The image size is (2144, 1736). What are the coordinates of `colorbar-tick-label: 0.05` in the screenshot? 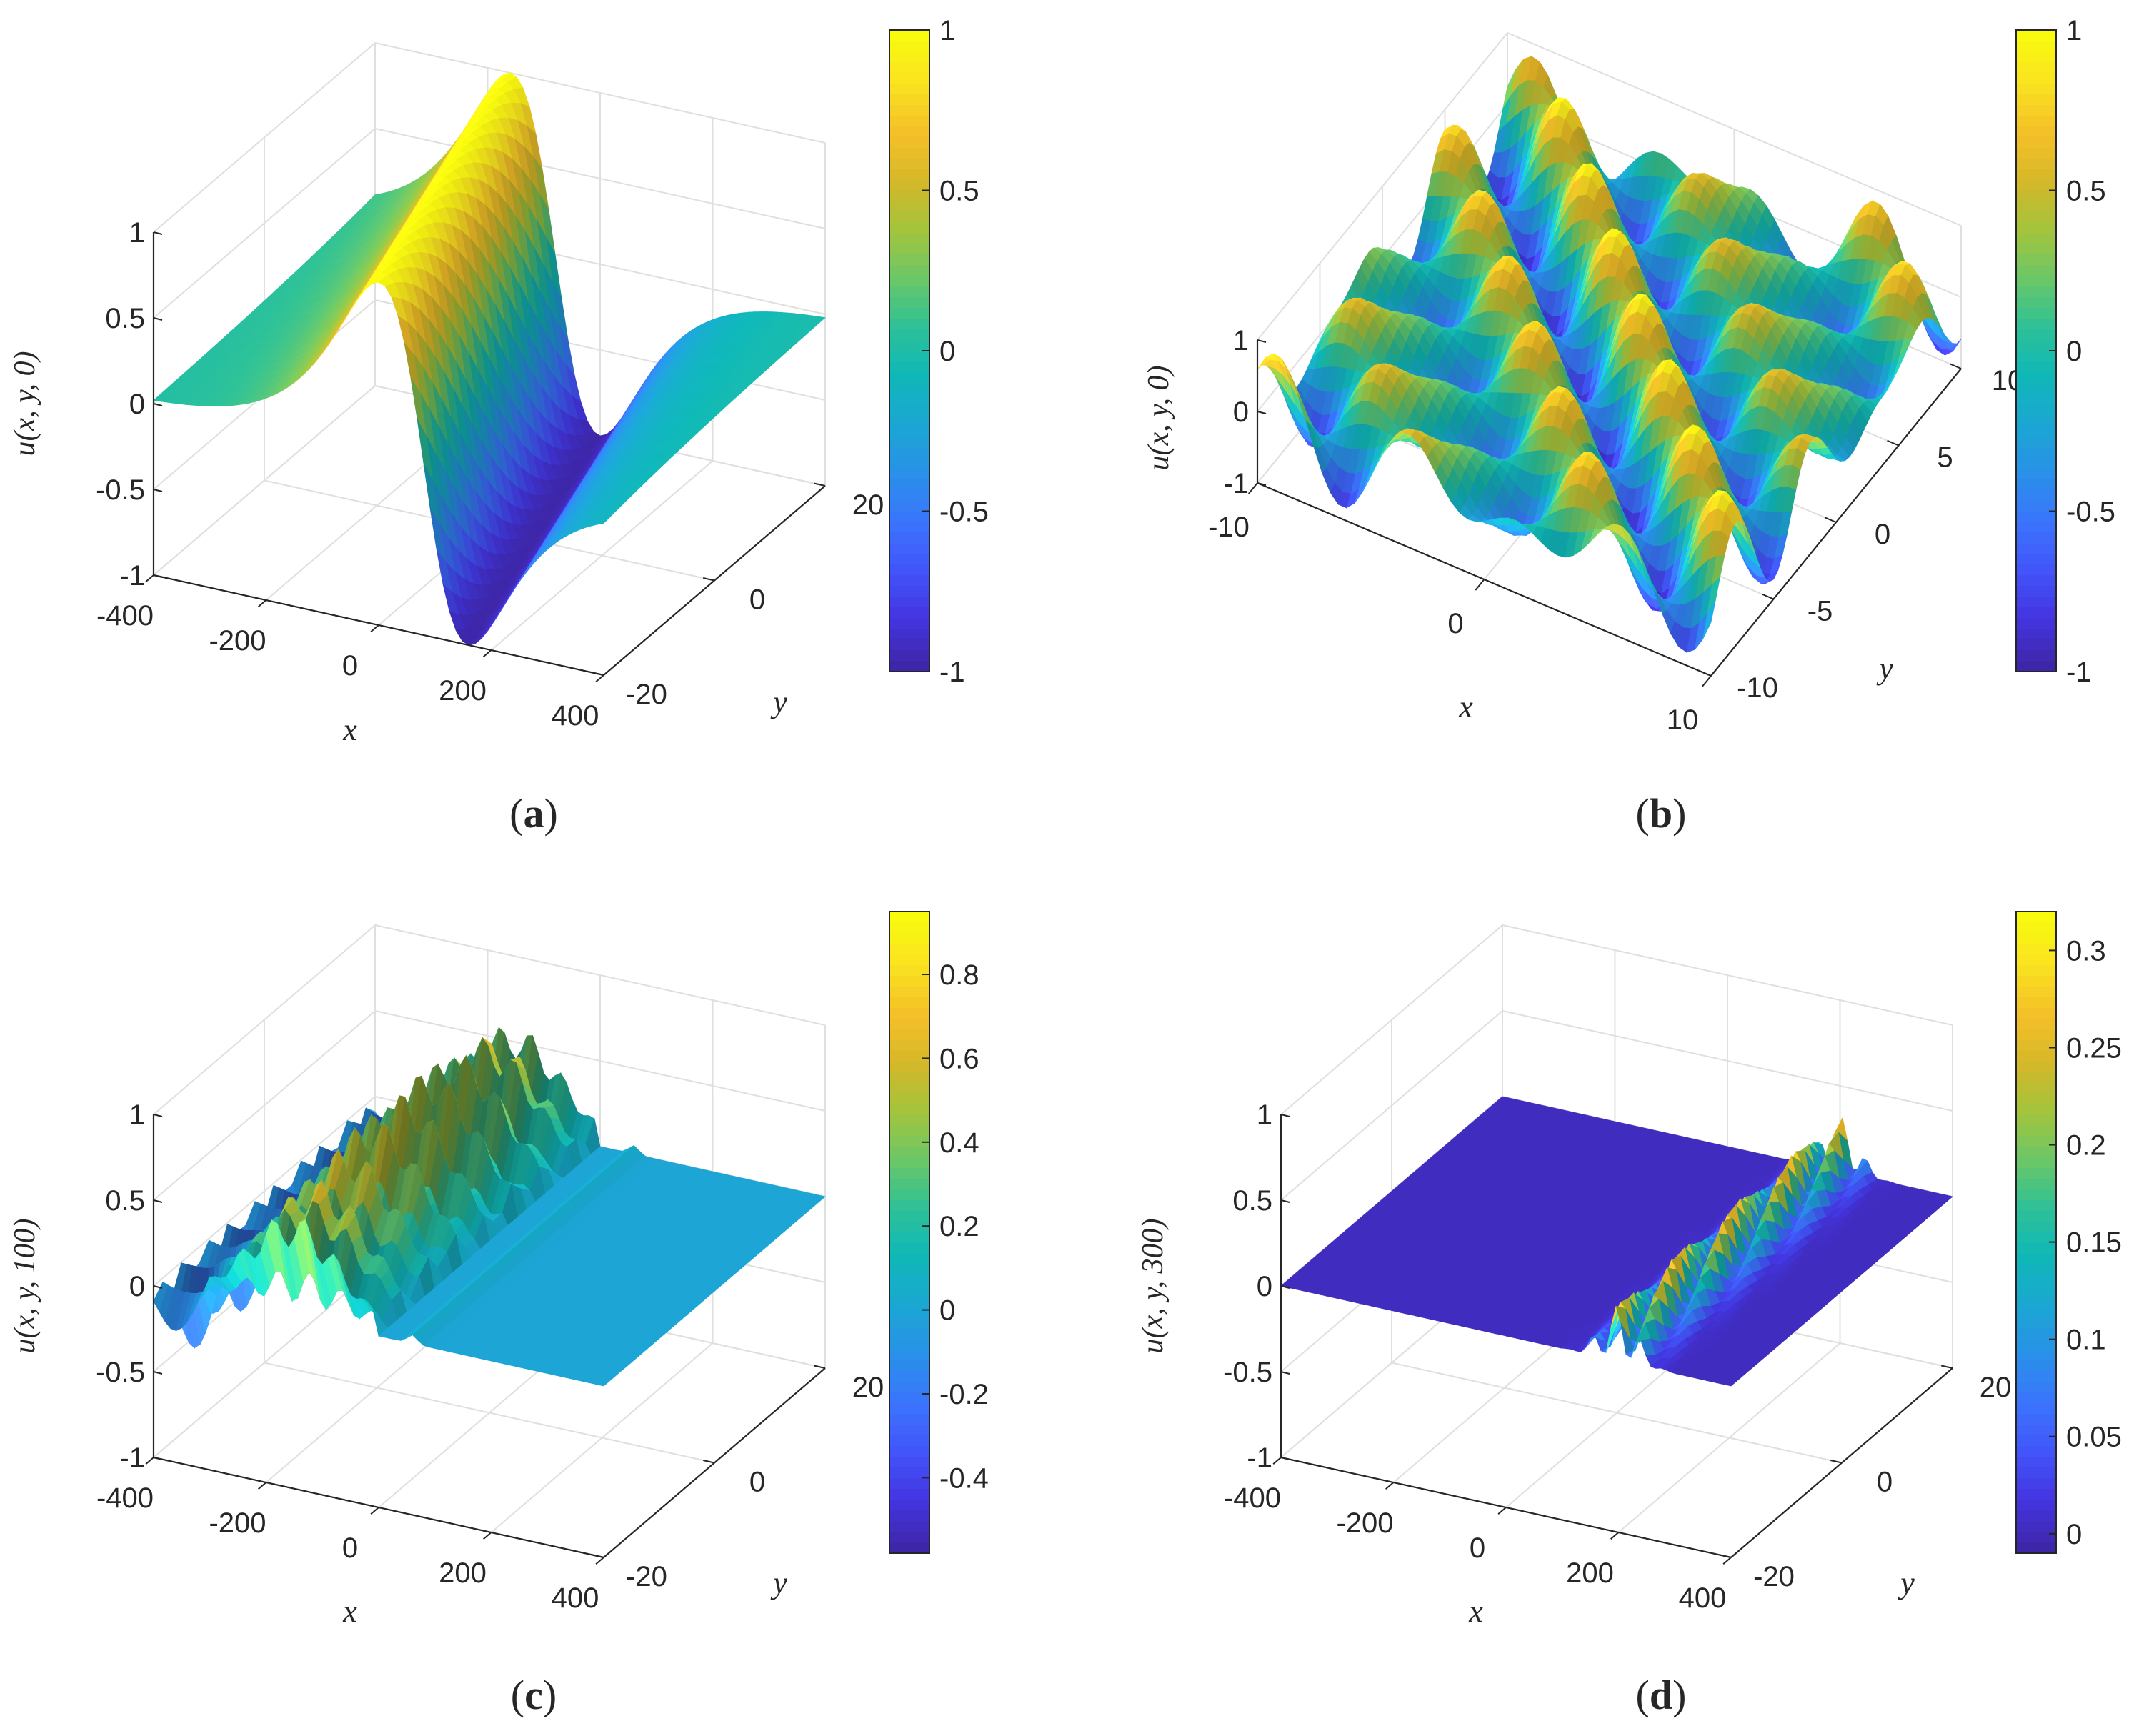 It's located at (2094, 1437).